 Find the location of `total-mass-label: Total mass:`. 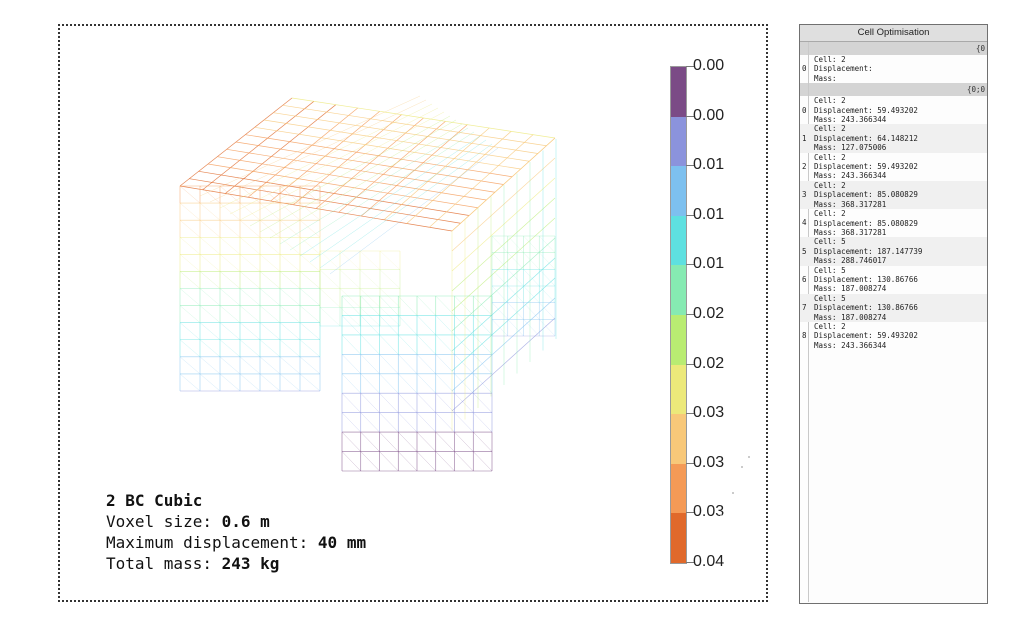

total-mass-label: Total mass: is located at coordinates (164, 563).